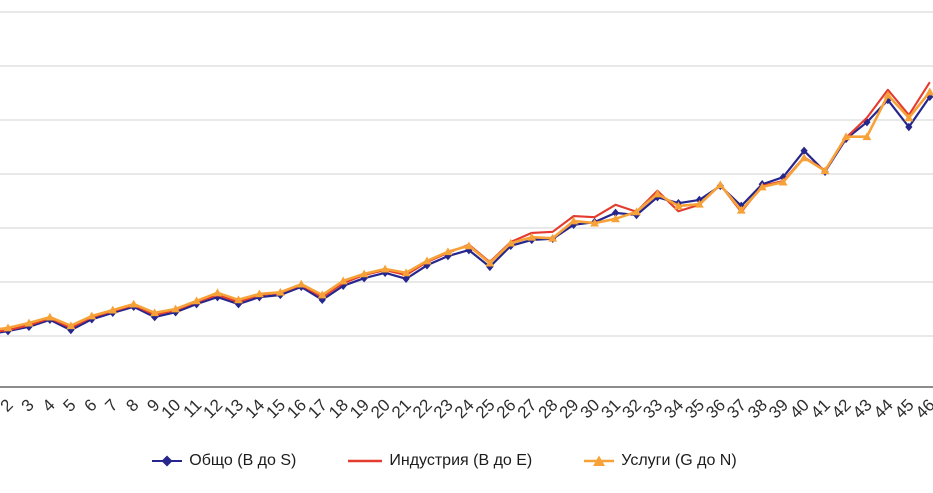  What do you see at coordinates (49, 405) in the screenshot?
I see `x-axis-tick-label: 4` at bounding box center [49, 405].